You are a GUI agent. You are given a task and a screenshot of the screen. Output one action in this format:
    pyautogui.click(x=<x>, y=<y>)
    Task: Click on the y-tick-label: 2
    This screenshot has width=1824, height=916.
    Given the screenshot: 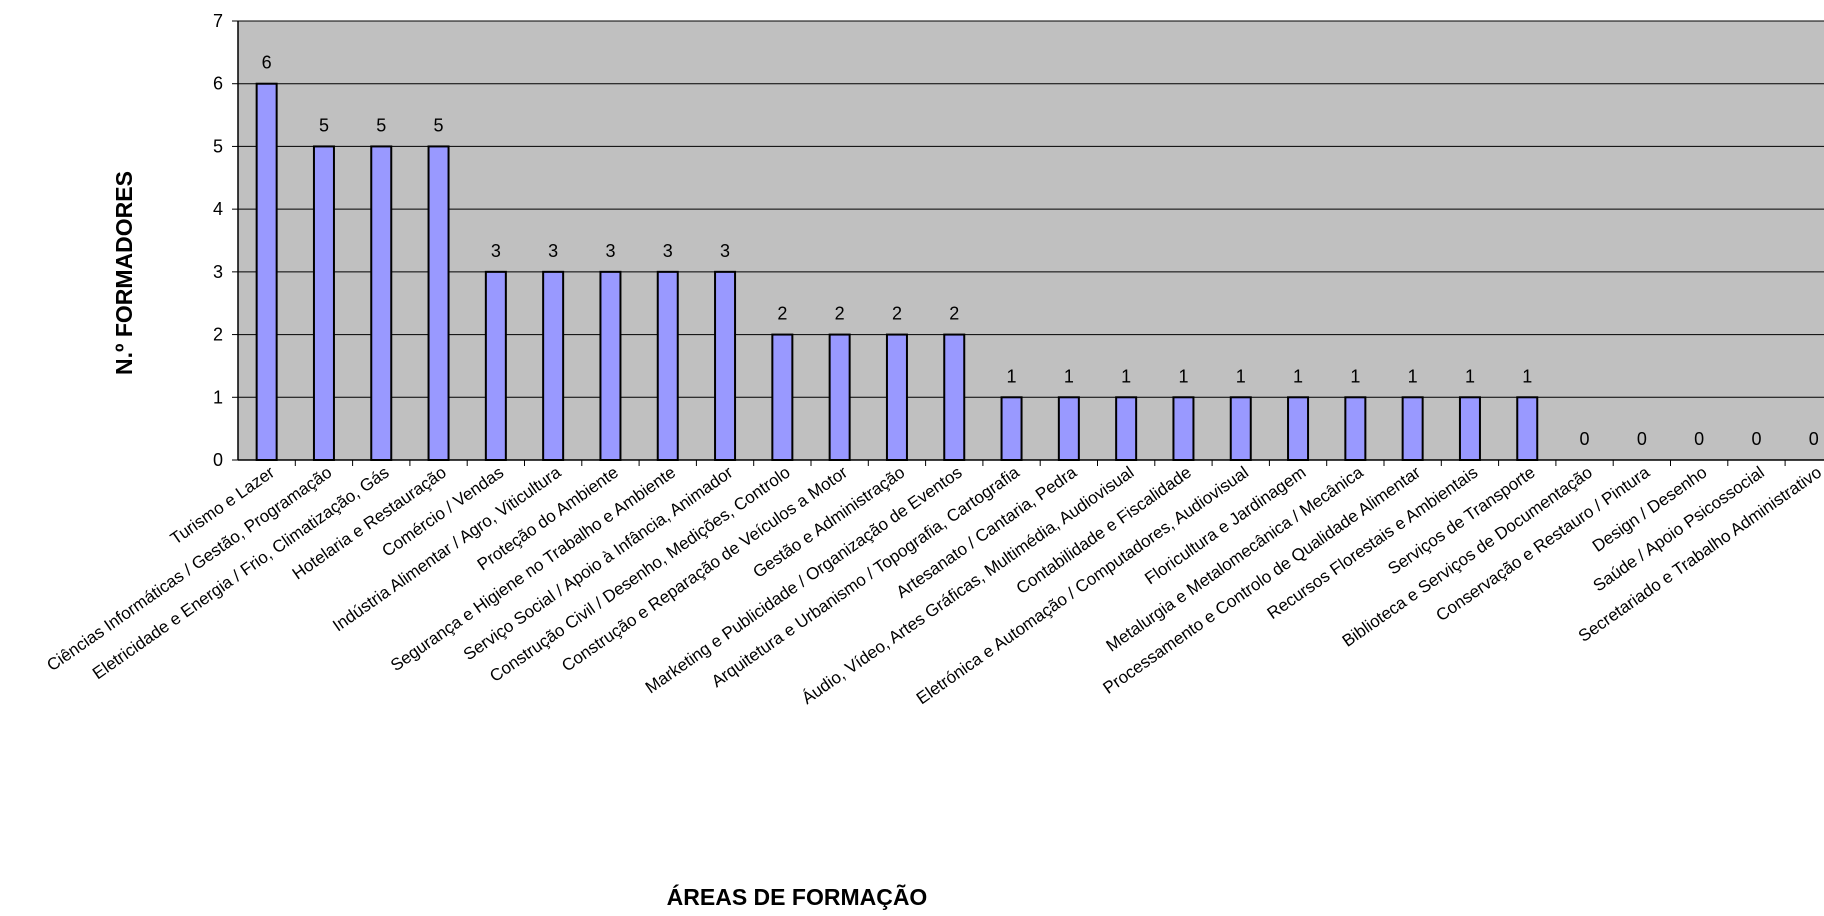 What is the action you would take?
    pyautogui.click(x=218, y=335)
    